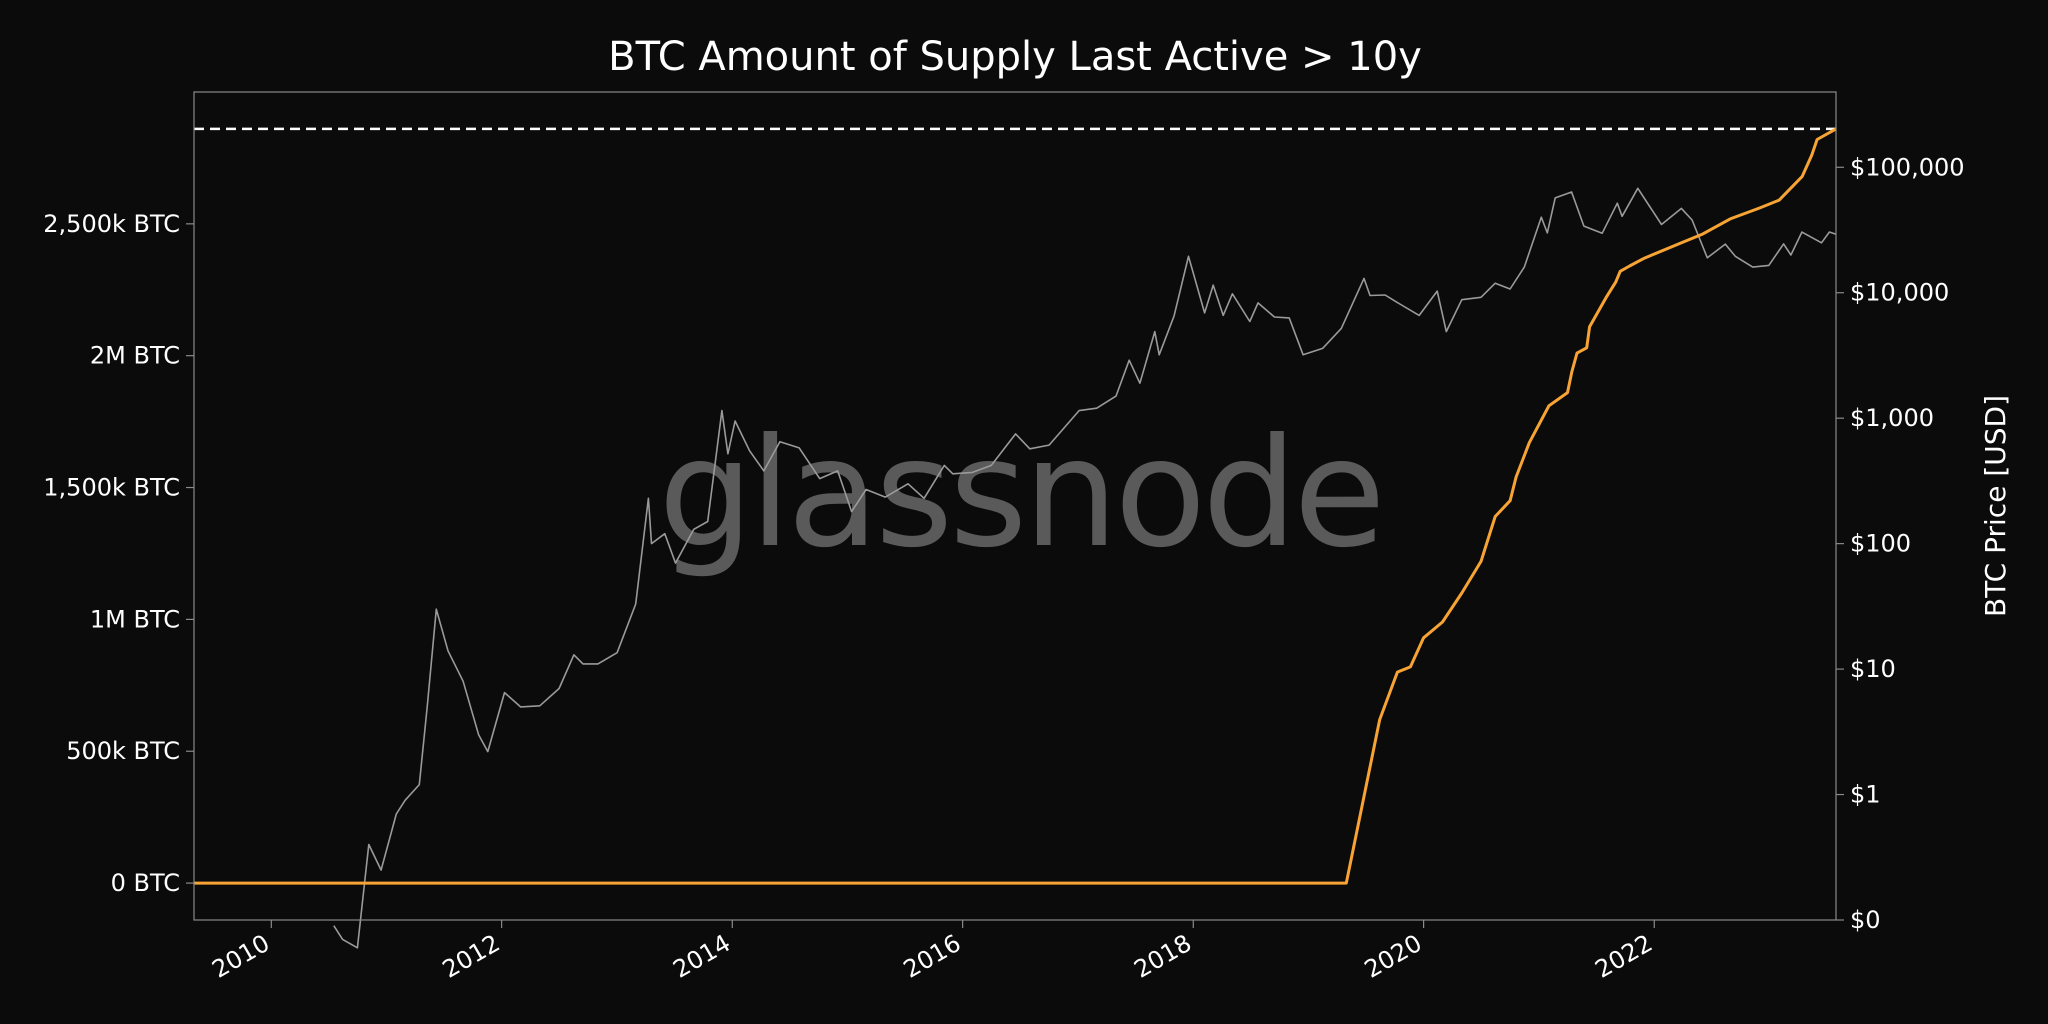 Image resolution: width=2048 pixels, height=1024 pixels. I want to click on left-tick-label: 1,500k BTC, so click(111, 488).